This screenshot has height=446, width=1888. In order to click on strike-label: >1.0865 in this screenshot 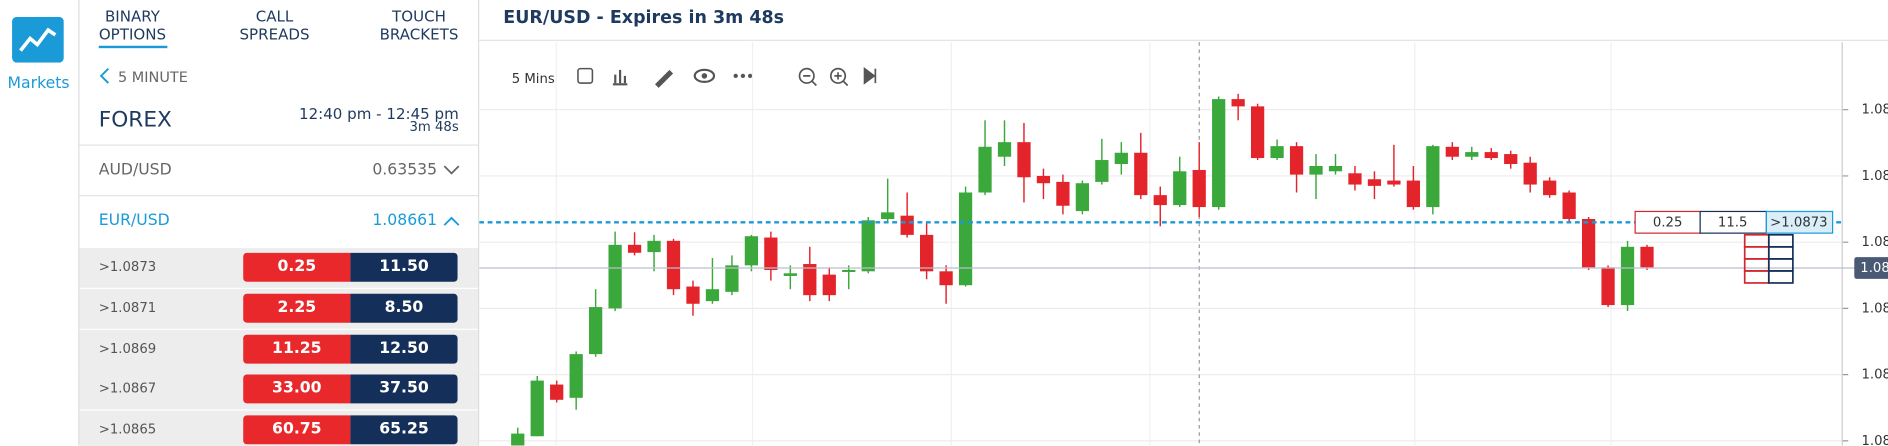, I will do `click(127, 429)`.